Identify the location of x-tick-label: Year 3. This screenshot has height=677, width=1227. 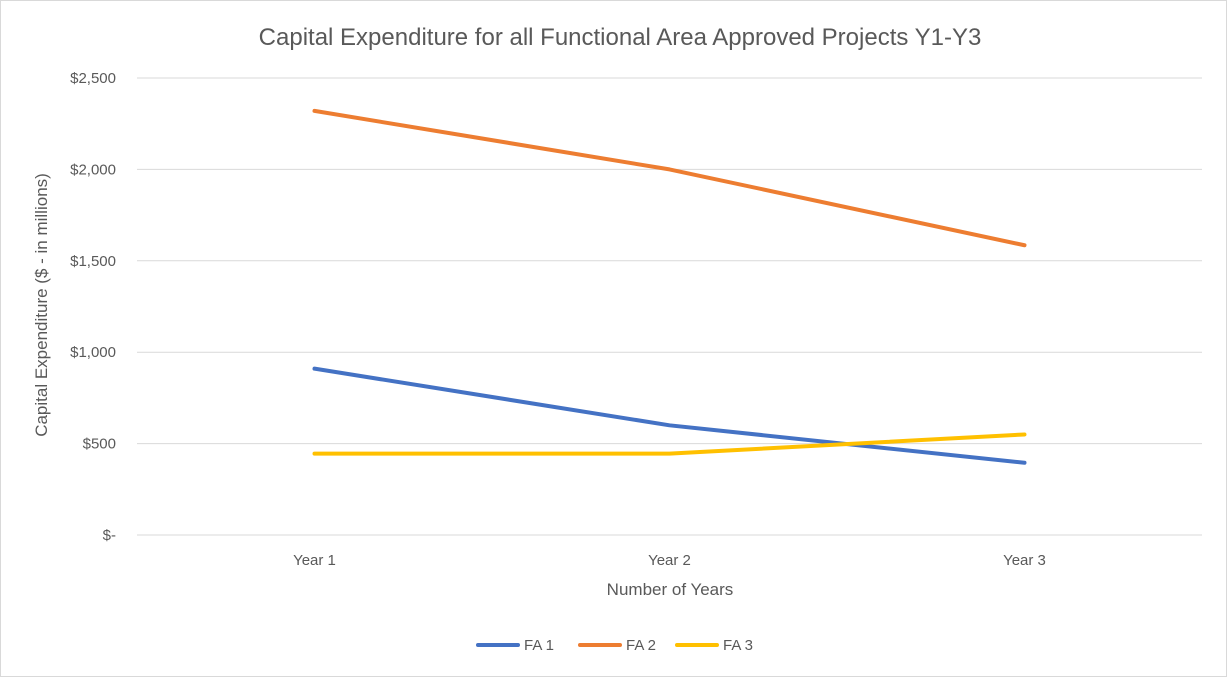
(1024, 560).